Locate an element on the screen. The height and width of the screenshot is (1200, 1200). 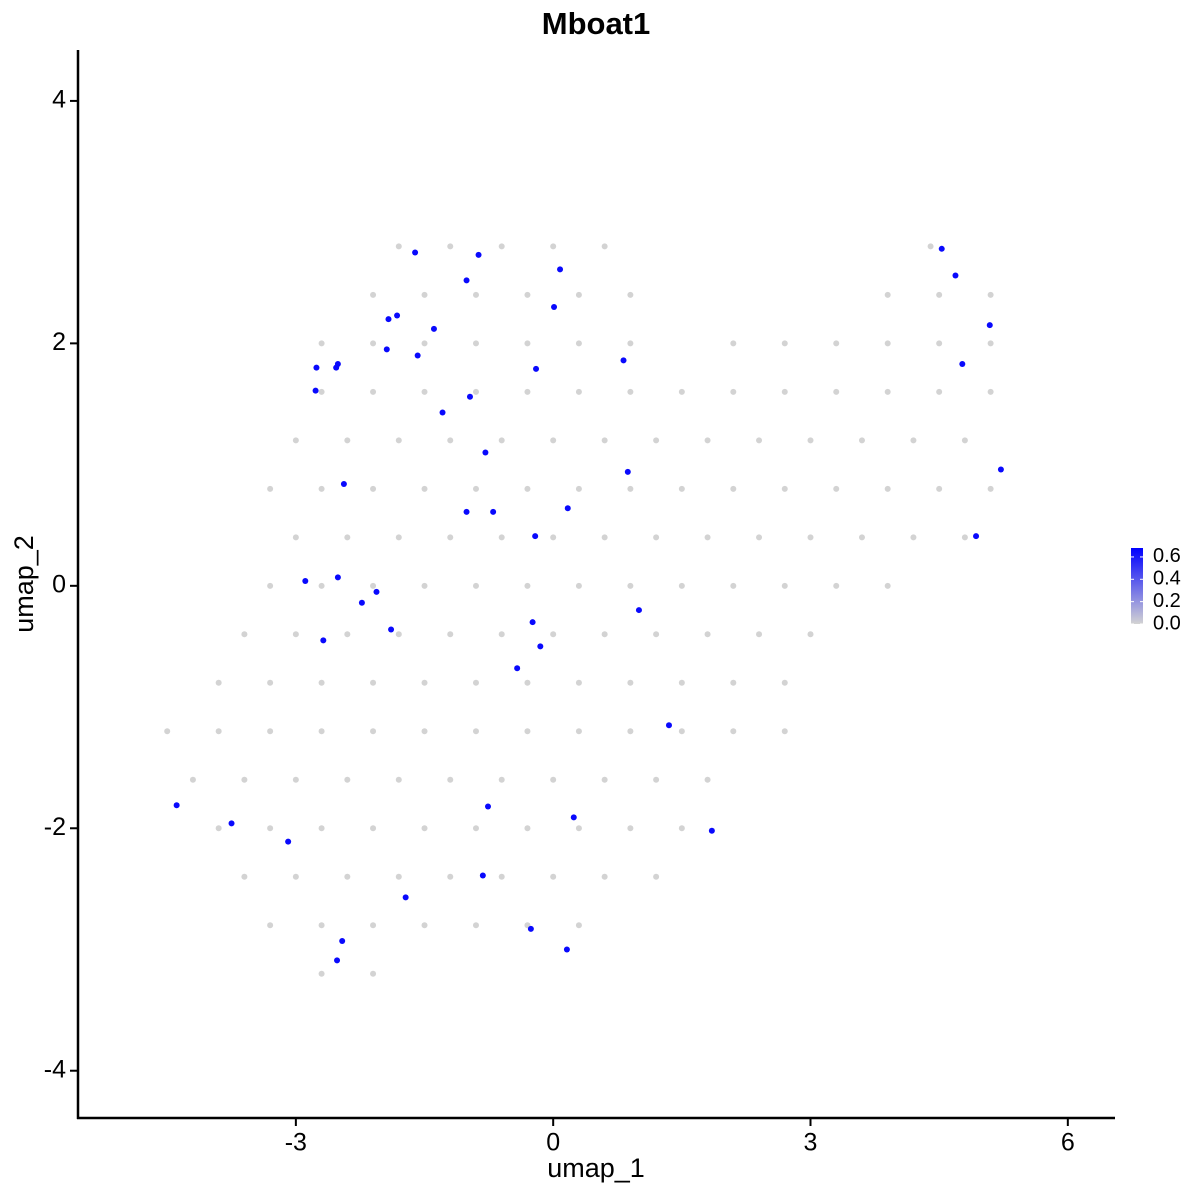
x-tick-label: 6 is located at coordinates (1068, 1143).